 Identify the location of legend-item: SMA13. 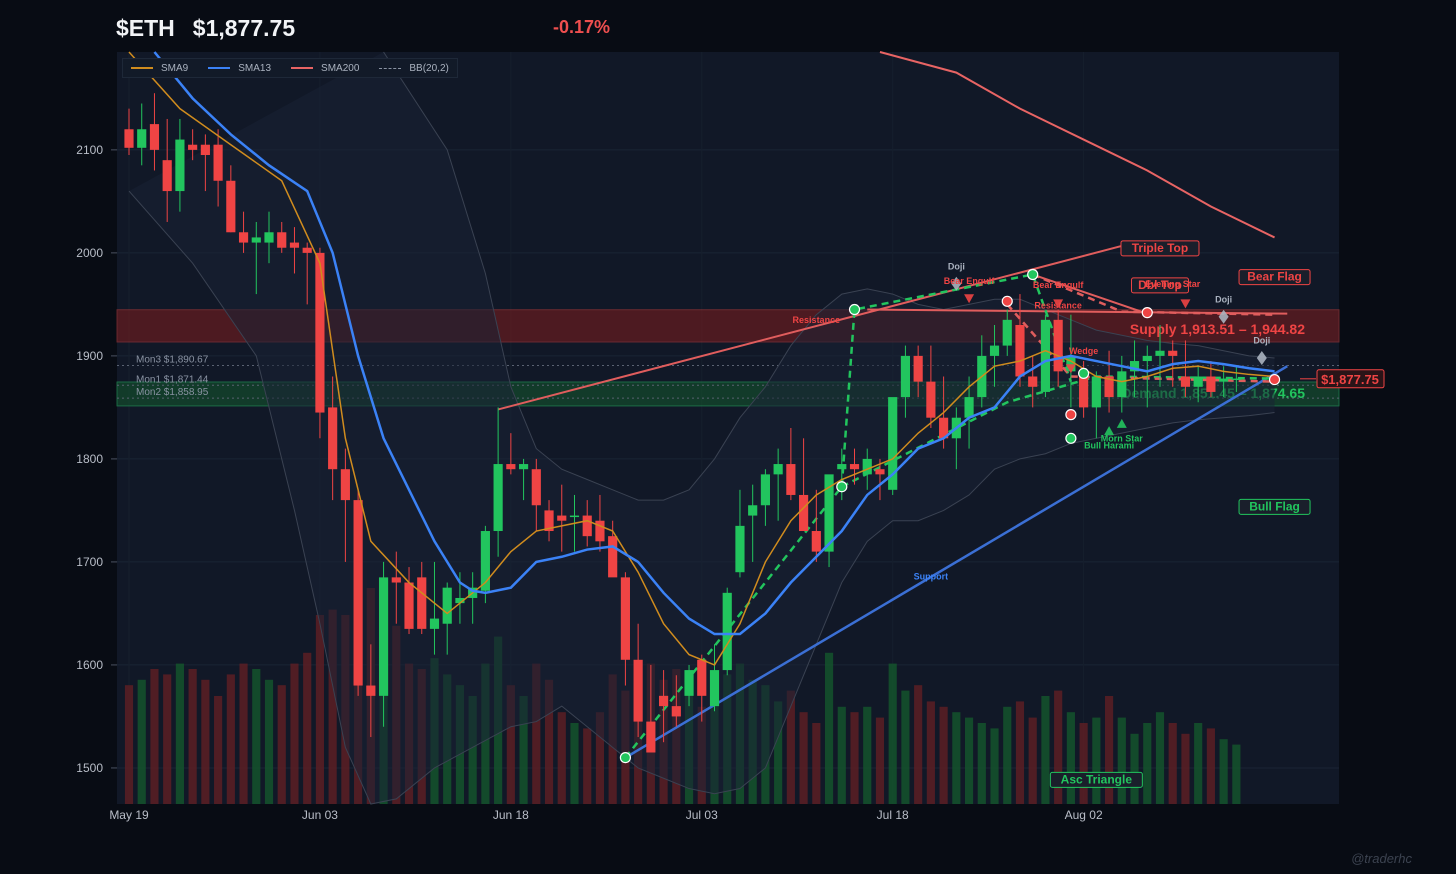
(239, 68).